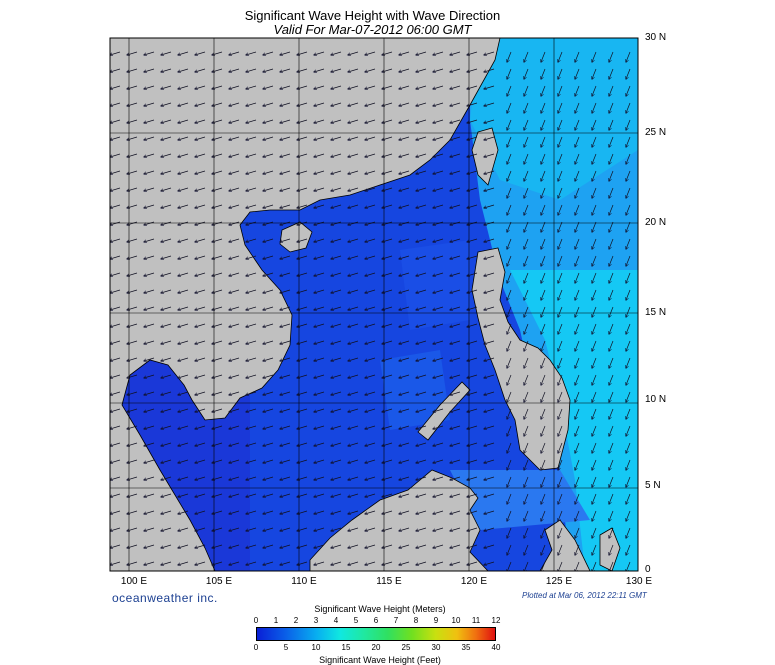 Image resolution: width=775 pixels, height=665 pixels. I want to click on lon-label-120e: 120 E, so click(474, 581).